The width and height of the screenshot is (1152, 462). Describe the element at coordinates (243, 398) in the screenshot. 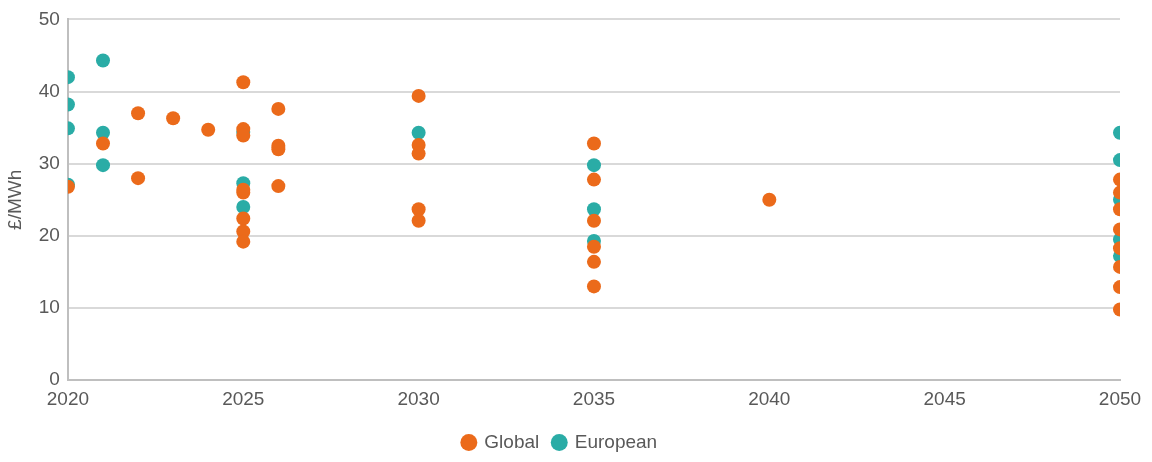

I see `x-tick-label: 2025` at that location.